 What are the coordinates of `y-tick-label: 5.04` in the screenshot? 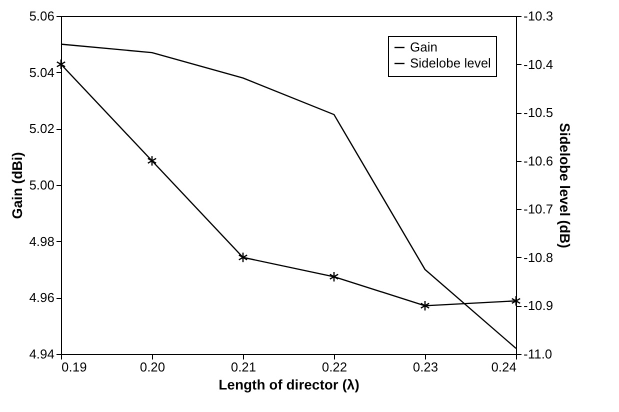 It's located at (41, 72).